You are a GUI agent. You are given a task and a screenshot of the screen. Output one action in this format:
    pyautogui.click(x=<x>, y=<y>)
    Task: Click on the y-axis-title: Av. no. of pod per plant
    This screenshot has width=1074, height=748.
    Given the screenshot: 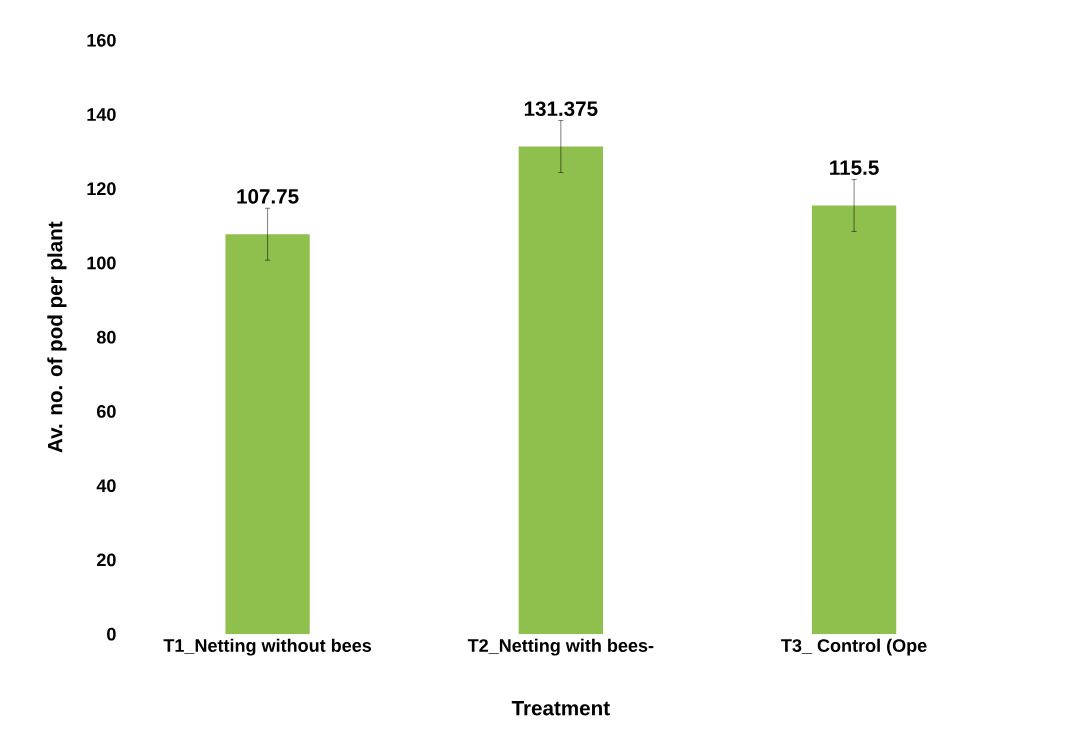 What is the action you would take?
    pyautogui.click(x=57, y=337)
    